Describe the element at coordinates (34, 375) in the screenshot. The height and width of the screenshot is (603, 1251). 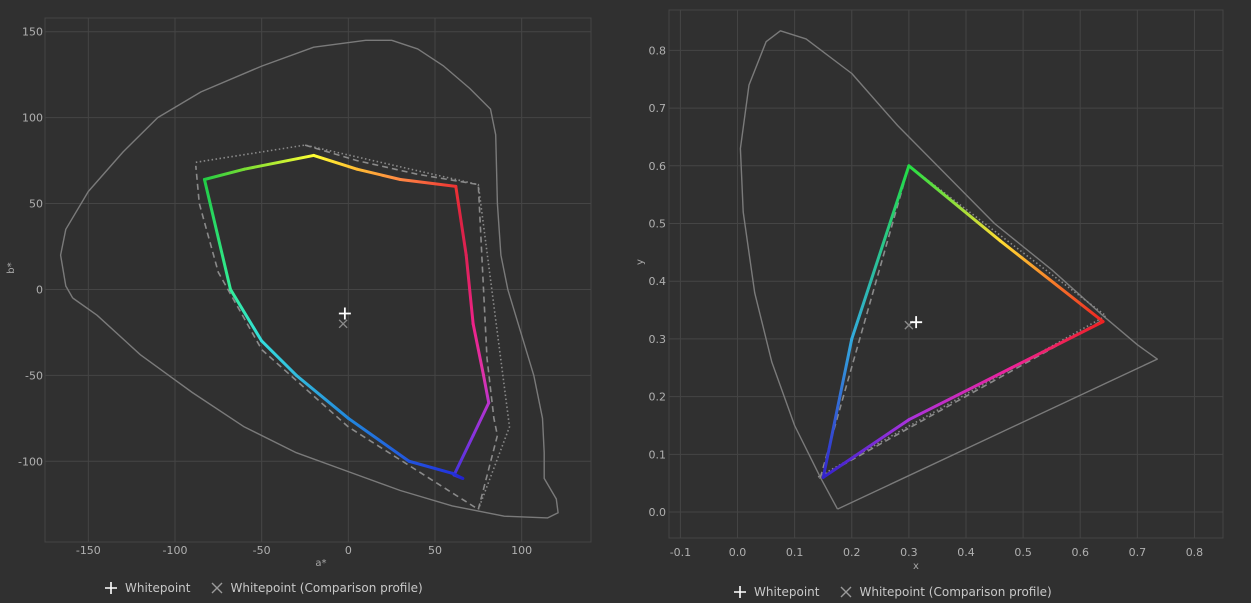
I see `y-tick-label: -50` at that location.